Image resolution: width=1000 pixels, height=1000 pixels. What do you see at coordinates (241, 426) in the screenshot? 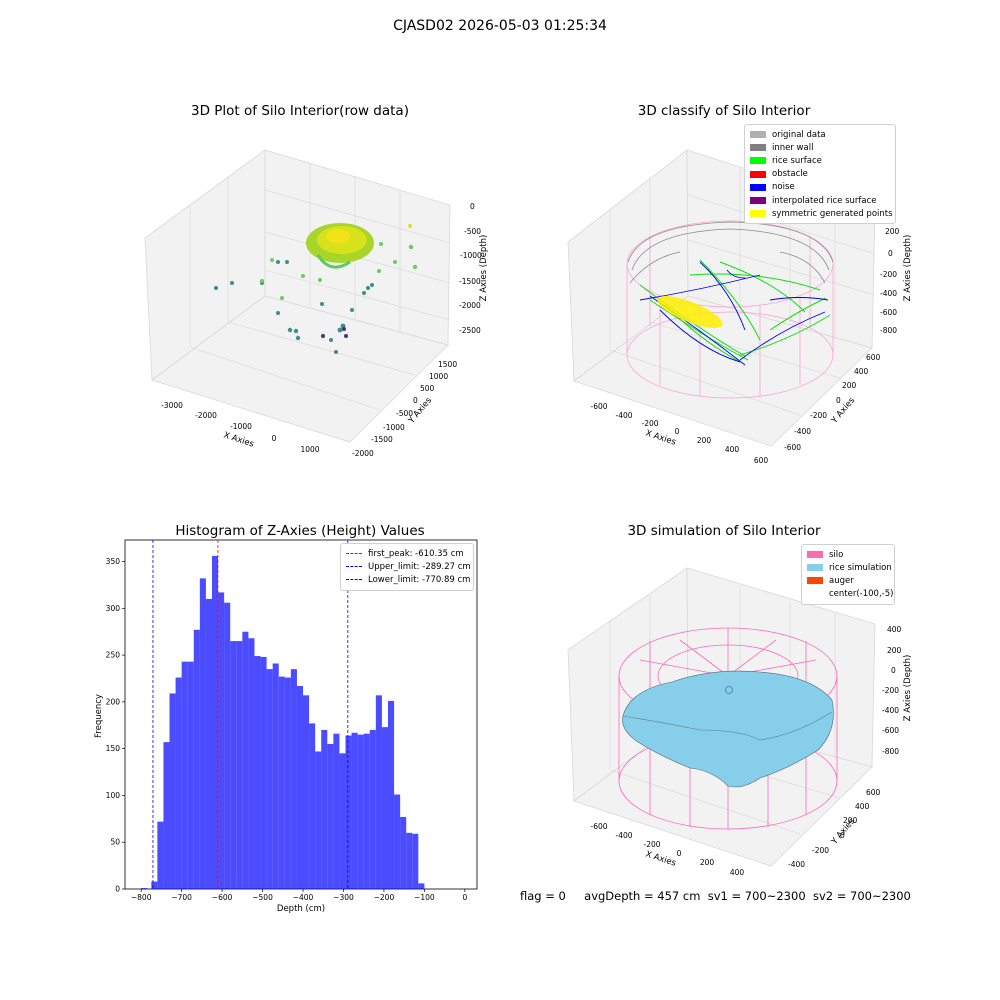
I see `raw-xtick: -1000` at bounding box center [241, 426].